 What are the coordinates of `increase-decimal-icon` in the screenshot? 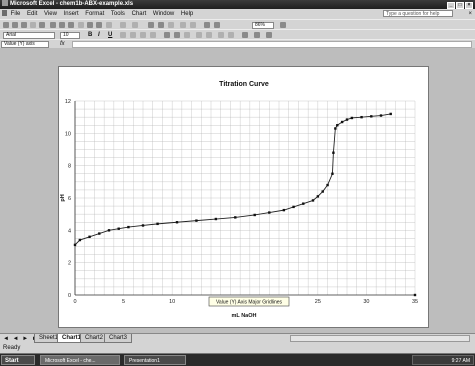 It's located at (199, 35).